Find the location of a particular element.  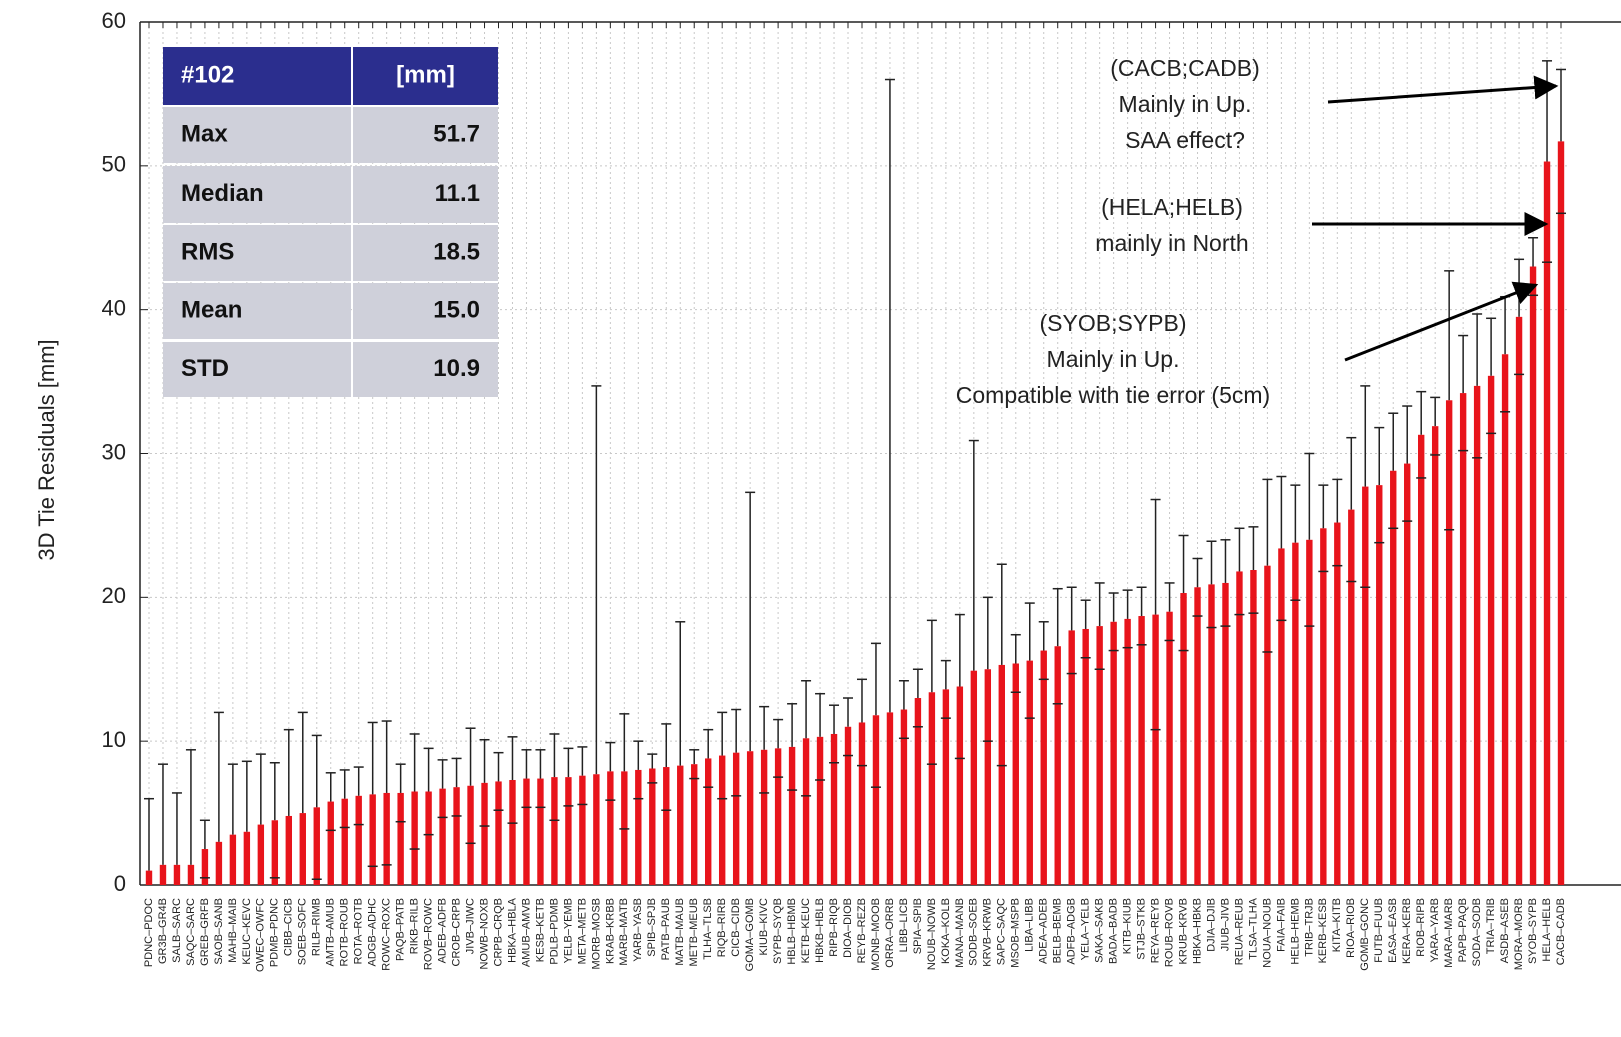

table-value: 11.1 is located at coordinates (457, 193).